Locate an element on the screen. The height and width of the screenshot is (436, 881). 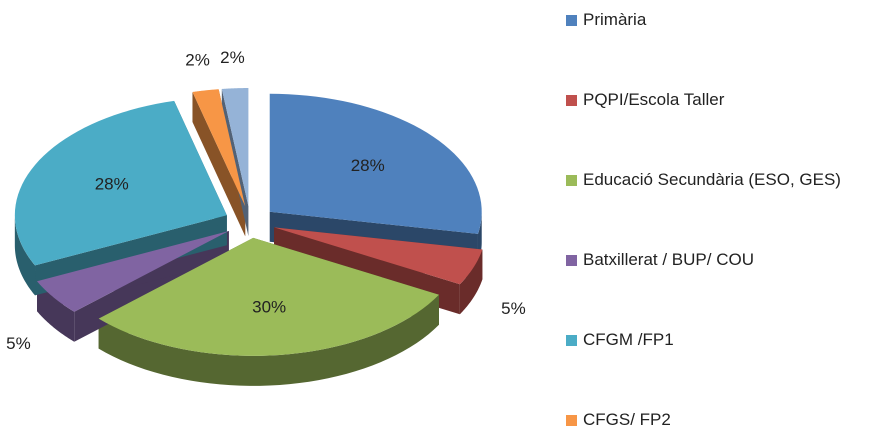
legend-label: CFGS/ FP2 is located at coordinates (627, 419).